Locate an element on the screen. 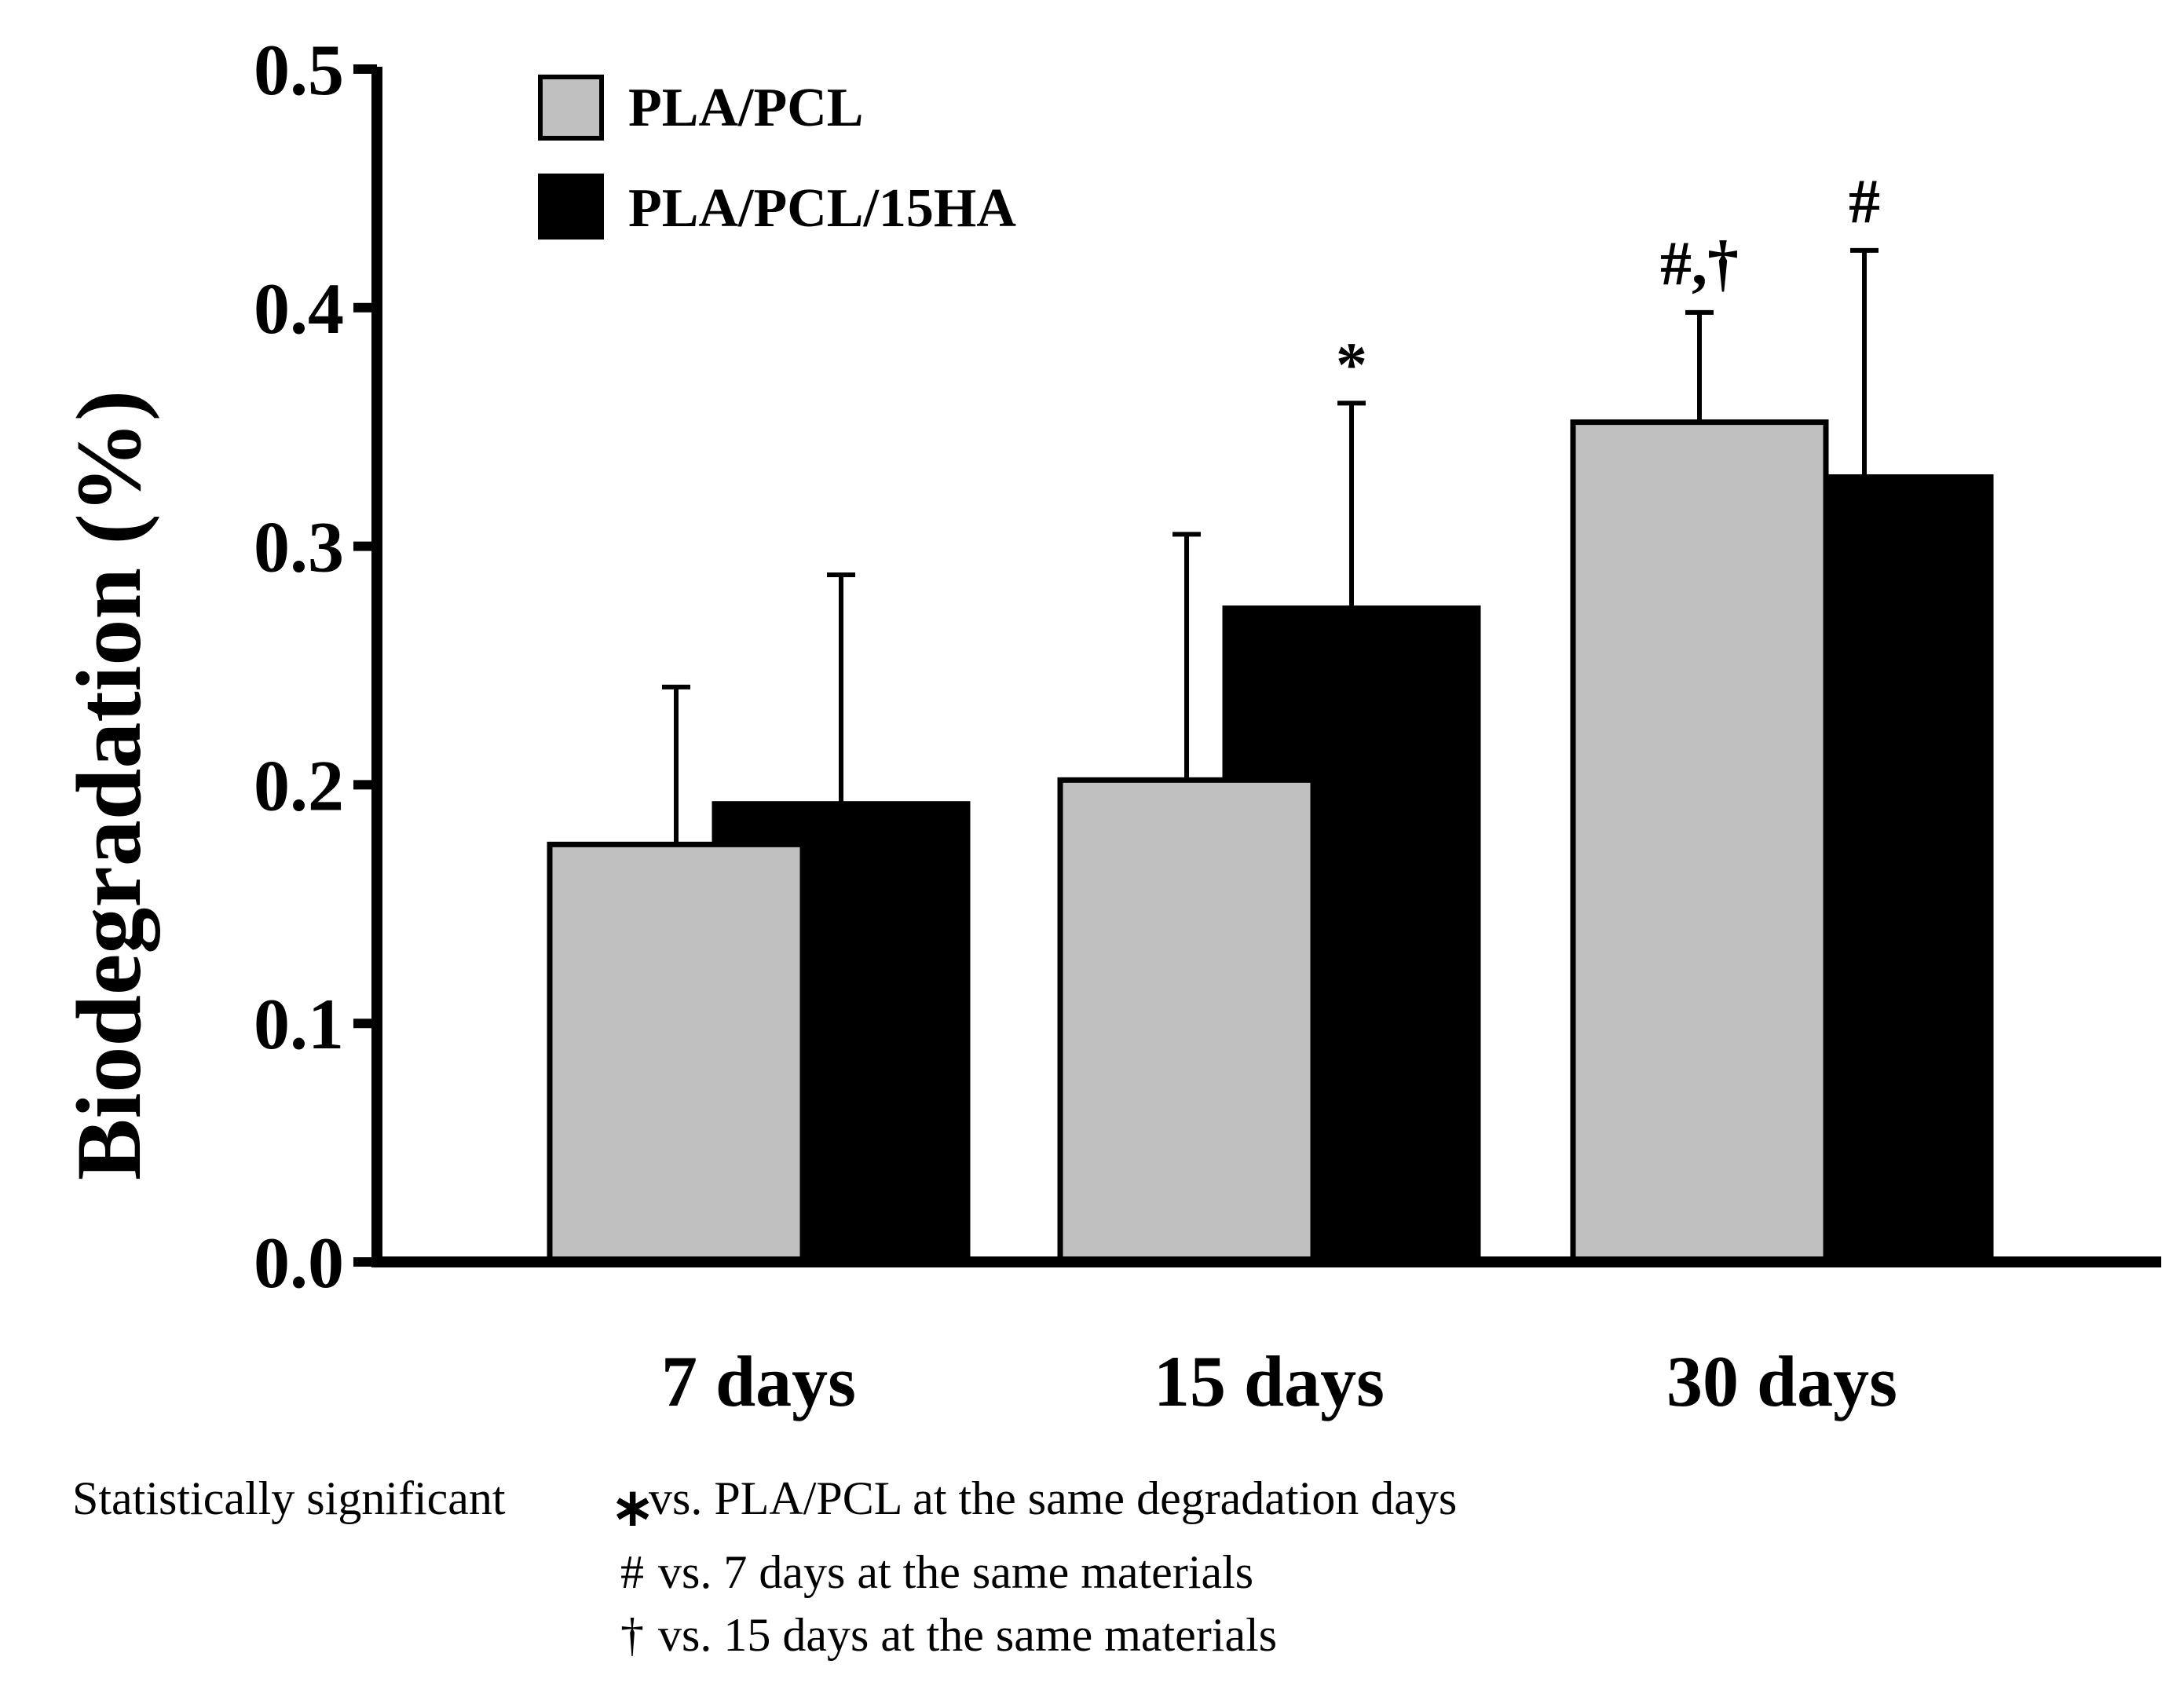  x-category-label-2: 30 days is located at coordinates (1781, 1381).